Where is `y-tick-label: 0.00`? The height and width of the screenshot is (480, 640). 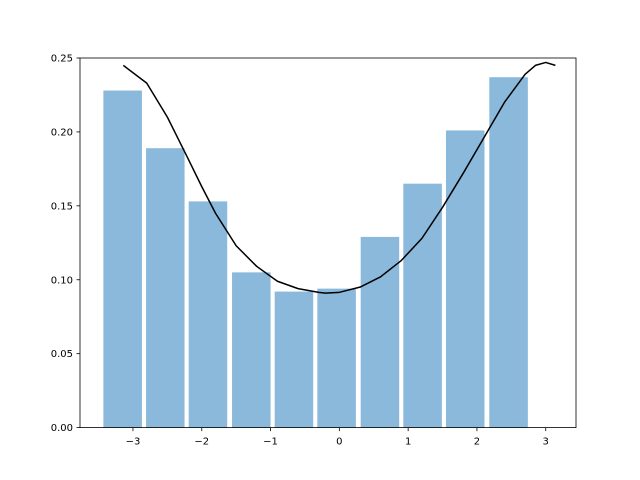 y-tick-label: 0.00 is located at coordinates (62, 428).